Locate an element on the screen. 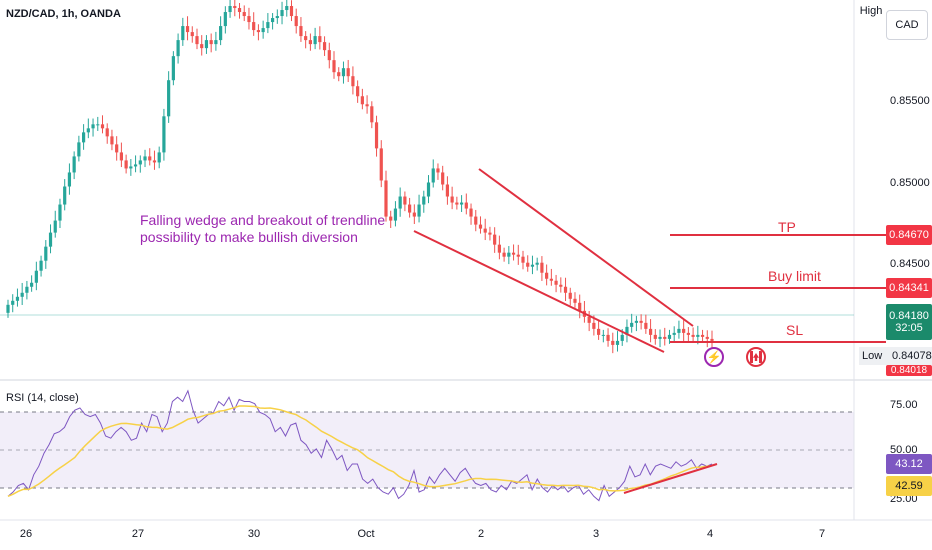 This screenshot has width=932, height=550. level-lines is located at coordinates (778, 288).